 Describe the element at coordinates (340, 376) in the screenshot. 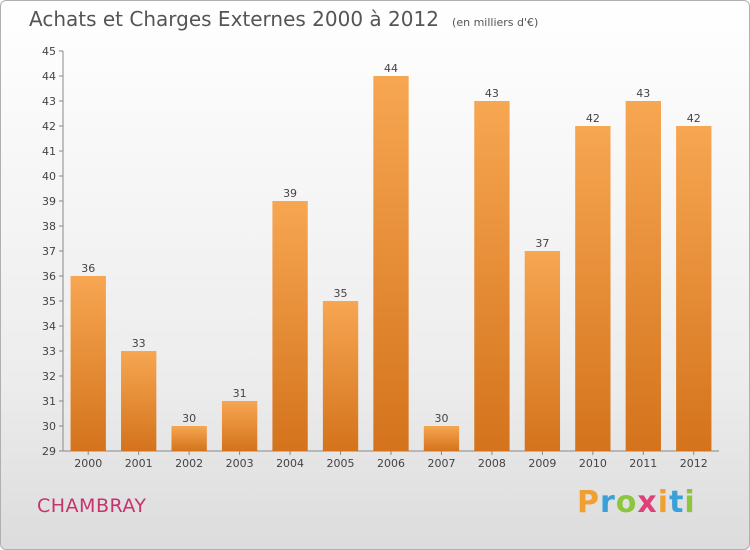

I see `bar-2005` at that location.